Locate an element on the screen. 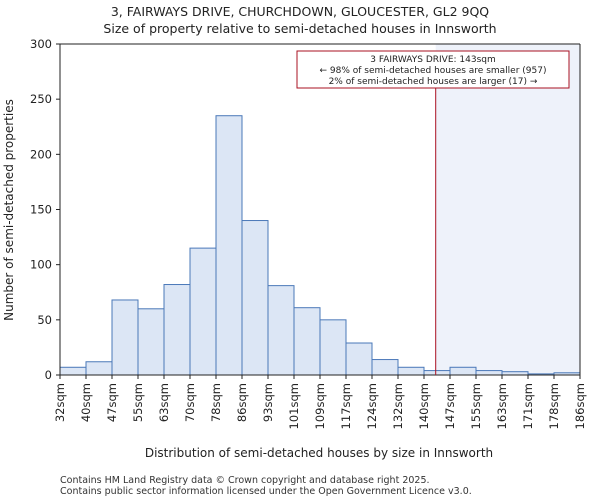  x-tick-label: 117sqm is located at coordinates (346, 406).